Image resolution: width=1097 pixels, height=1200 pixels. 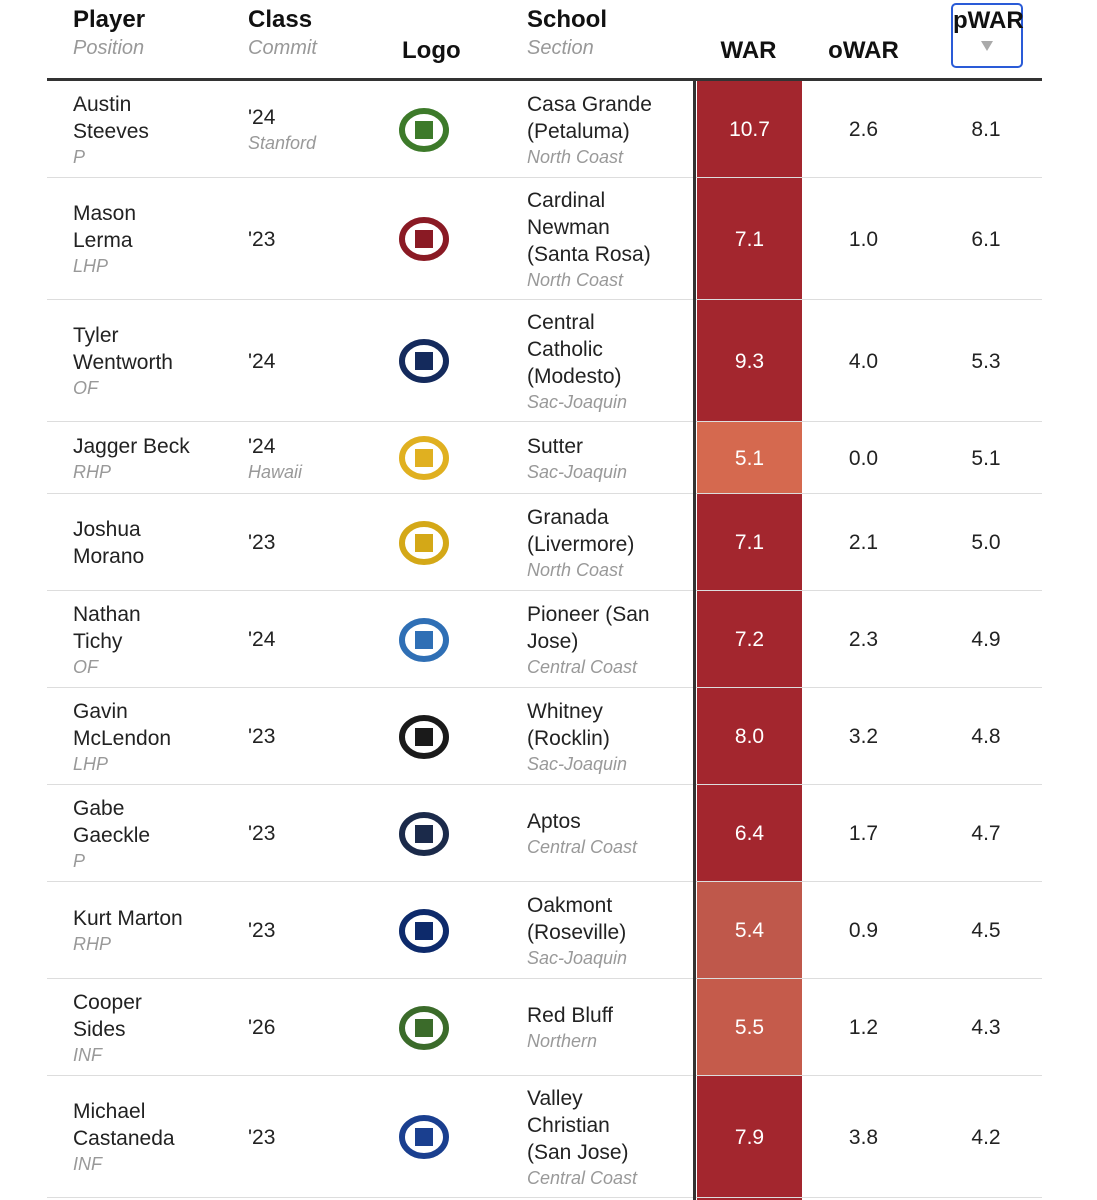 What do you see at coordinates (609, 458) in the screenshot?
I see `school-cell: Sutter Sac-Joaquin` at bounding box center [609, 458].